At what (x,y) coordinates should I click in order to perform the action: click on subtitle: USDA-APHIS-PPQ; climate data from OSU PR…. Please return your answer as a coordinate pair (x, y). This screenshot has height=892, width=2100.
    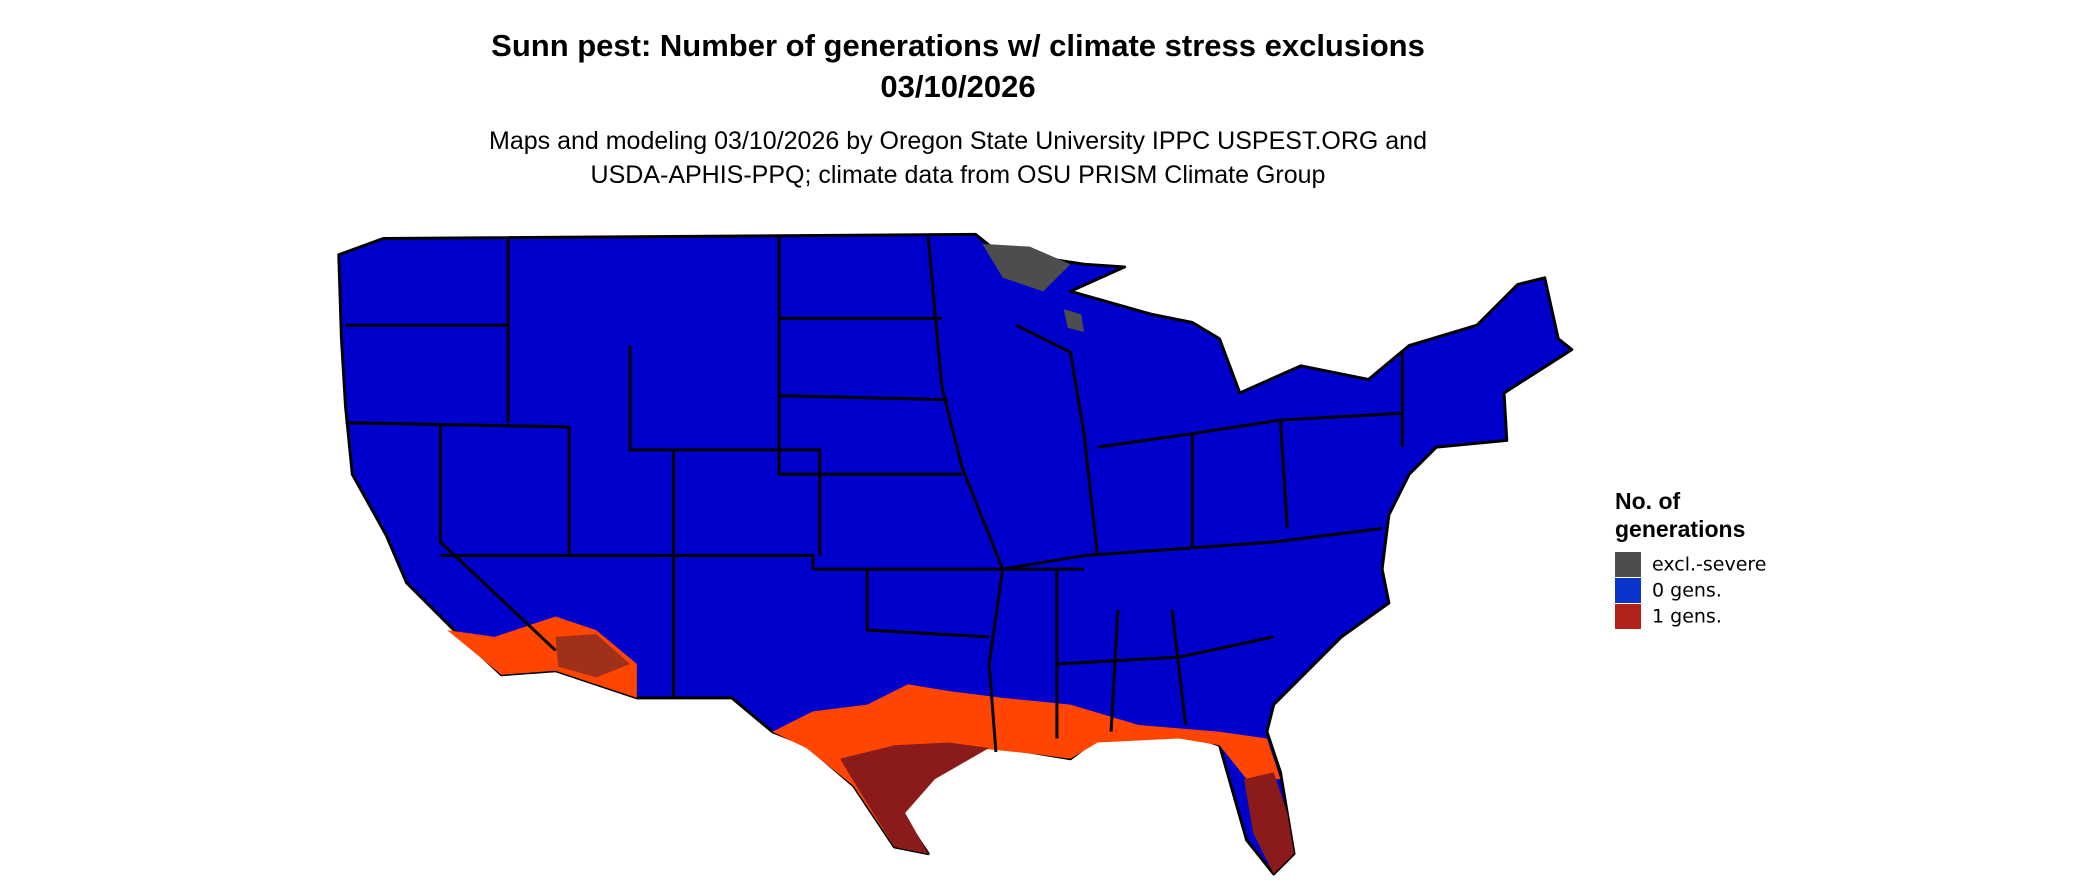
    Looking at the image, I should click on (958, 175).